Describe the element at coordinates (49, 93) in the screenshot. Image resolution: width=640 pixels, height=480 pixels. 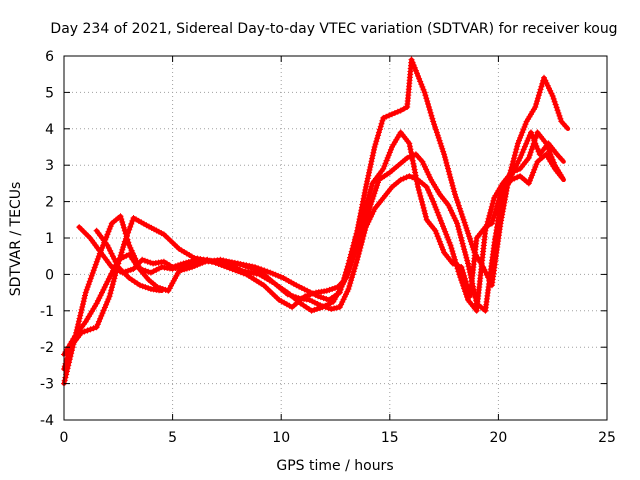
I see `y-tick-label: 5` at that location.